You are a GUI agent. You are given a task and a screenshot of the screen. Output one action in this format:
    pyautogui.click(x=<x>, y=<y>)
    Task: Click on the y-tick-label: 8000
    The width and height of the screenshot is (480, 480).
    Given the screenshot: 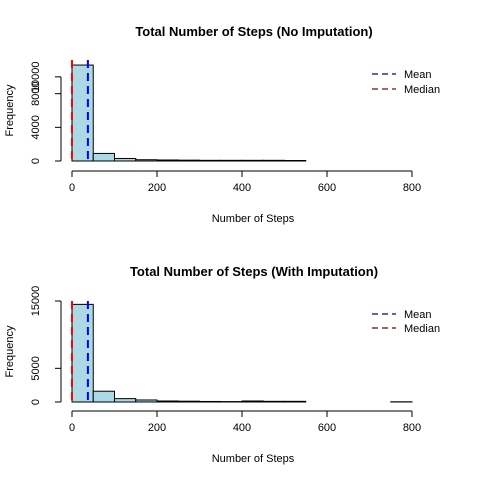 What is the action you would take?
    pyautogui.click(x=36, y=93)
    